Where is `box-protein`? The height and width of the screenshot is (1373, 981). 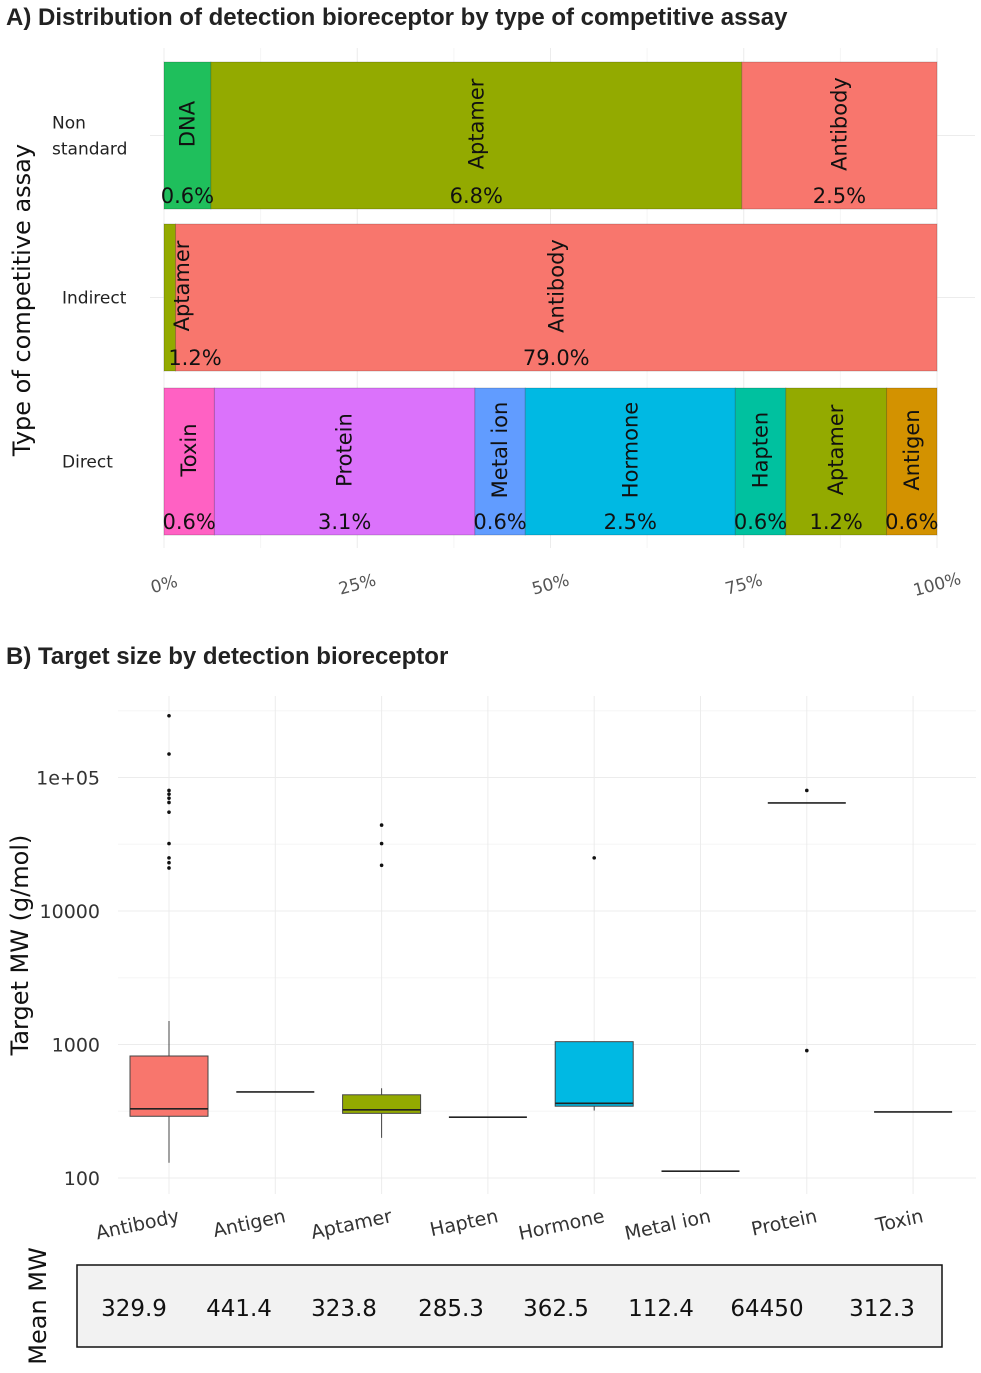
box-protein is located at coordinates (806, 920).